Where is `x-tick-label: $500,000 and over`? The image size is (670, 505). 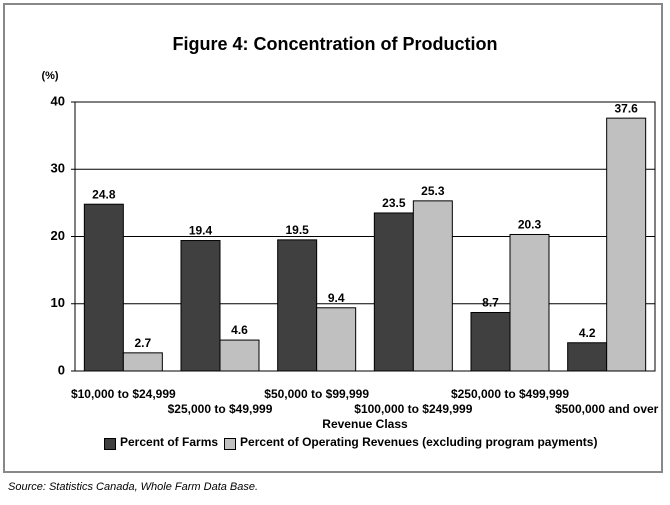
x-tick-label: $500,000 and over is located at coordinates (607, 409).